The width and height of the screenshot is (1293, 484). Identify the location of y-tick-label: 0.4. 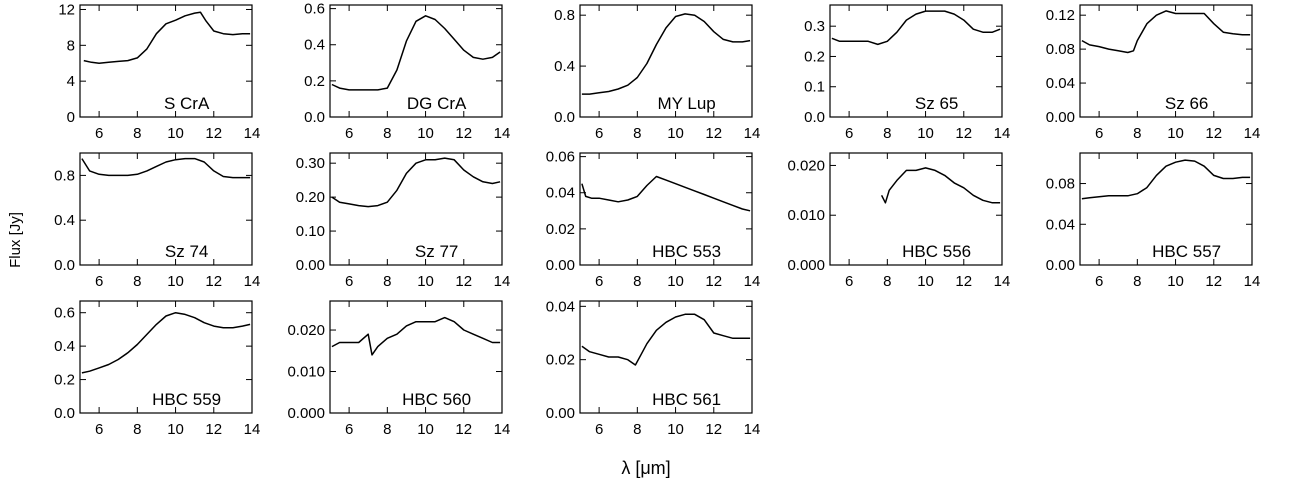
(64, 220).